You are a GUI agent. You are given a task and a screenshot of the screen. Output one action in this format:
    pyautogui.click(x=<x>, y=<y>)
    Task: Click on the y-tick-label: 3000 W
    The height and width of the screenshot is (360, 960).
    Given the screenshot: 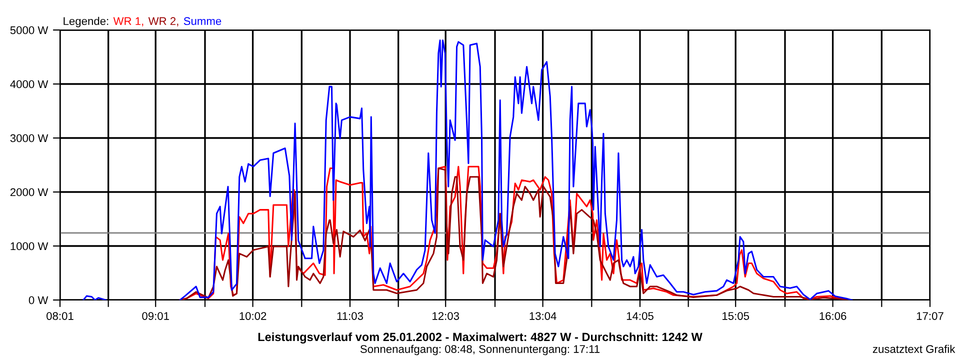 What is the action you would take?
    pyautogui.click(x=29, y=138)
    